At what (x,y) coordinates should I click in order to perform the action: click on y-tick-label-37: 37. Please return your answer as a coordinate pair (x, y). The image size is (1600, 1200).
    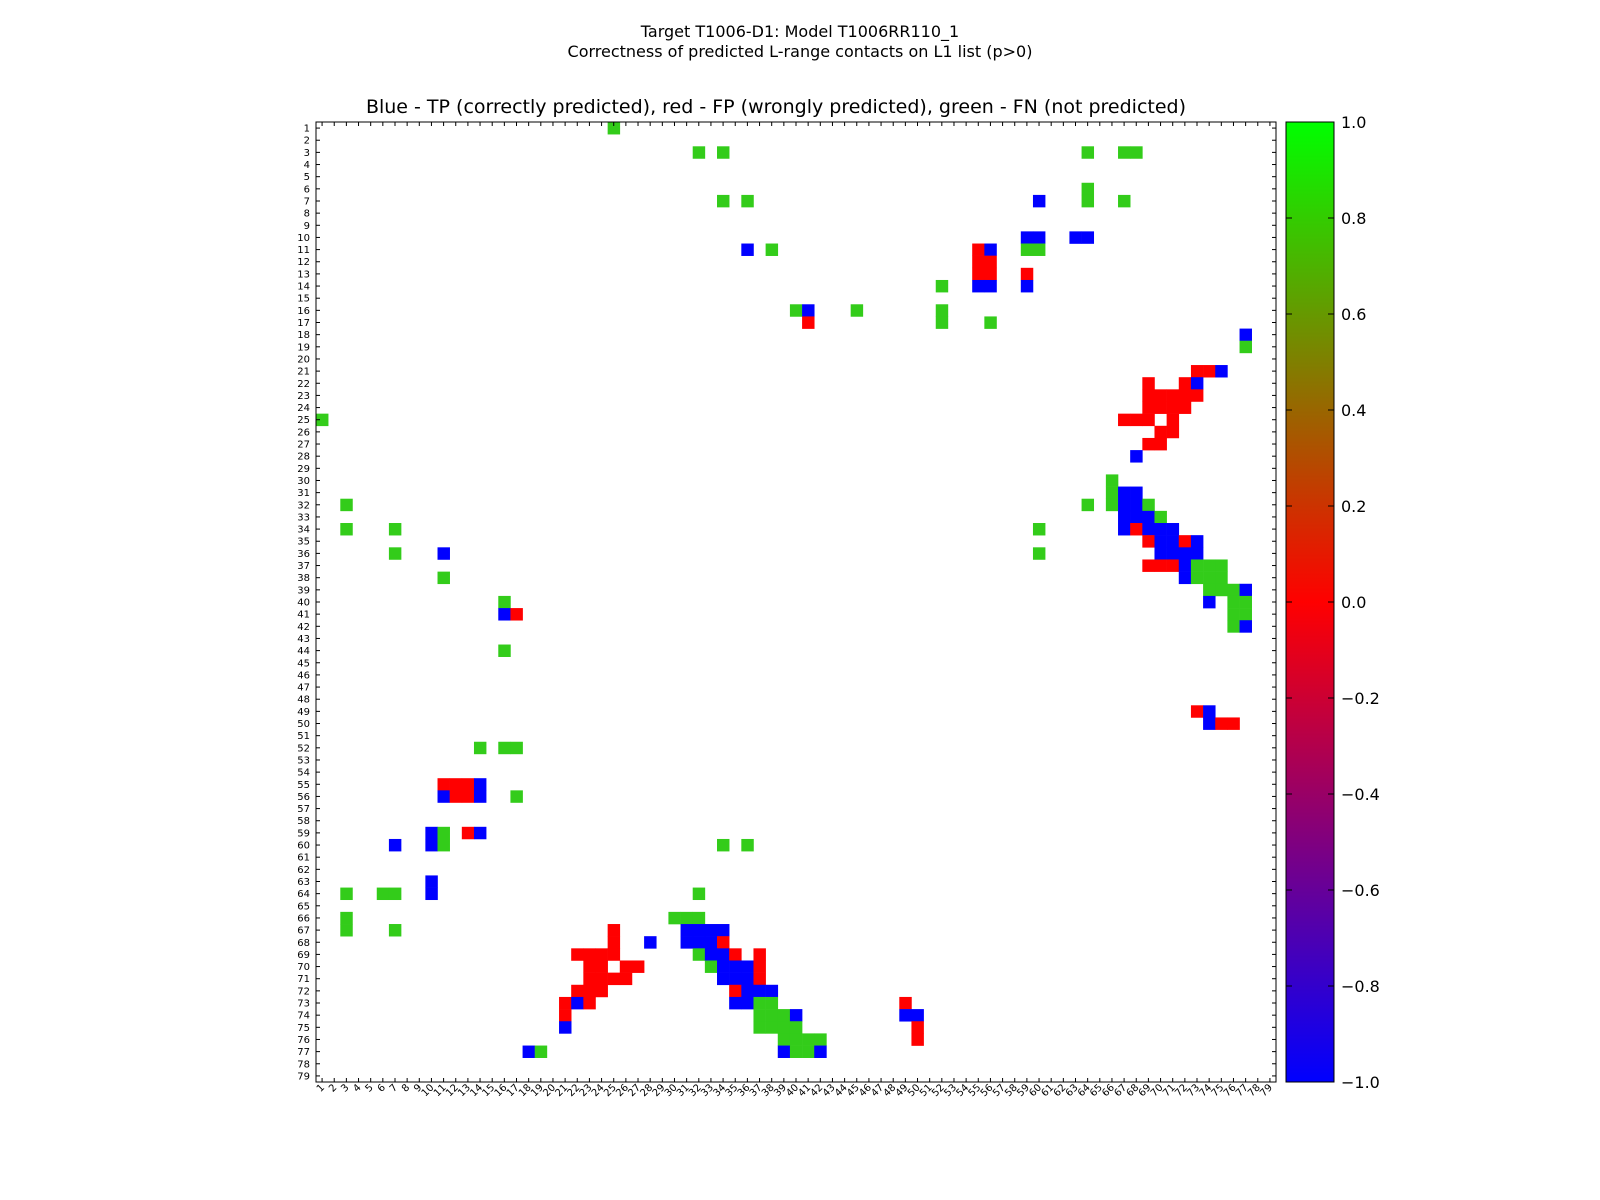
    Looking at the image, I should click on (303, 566).